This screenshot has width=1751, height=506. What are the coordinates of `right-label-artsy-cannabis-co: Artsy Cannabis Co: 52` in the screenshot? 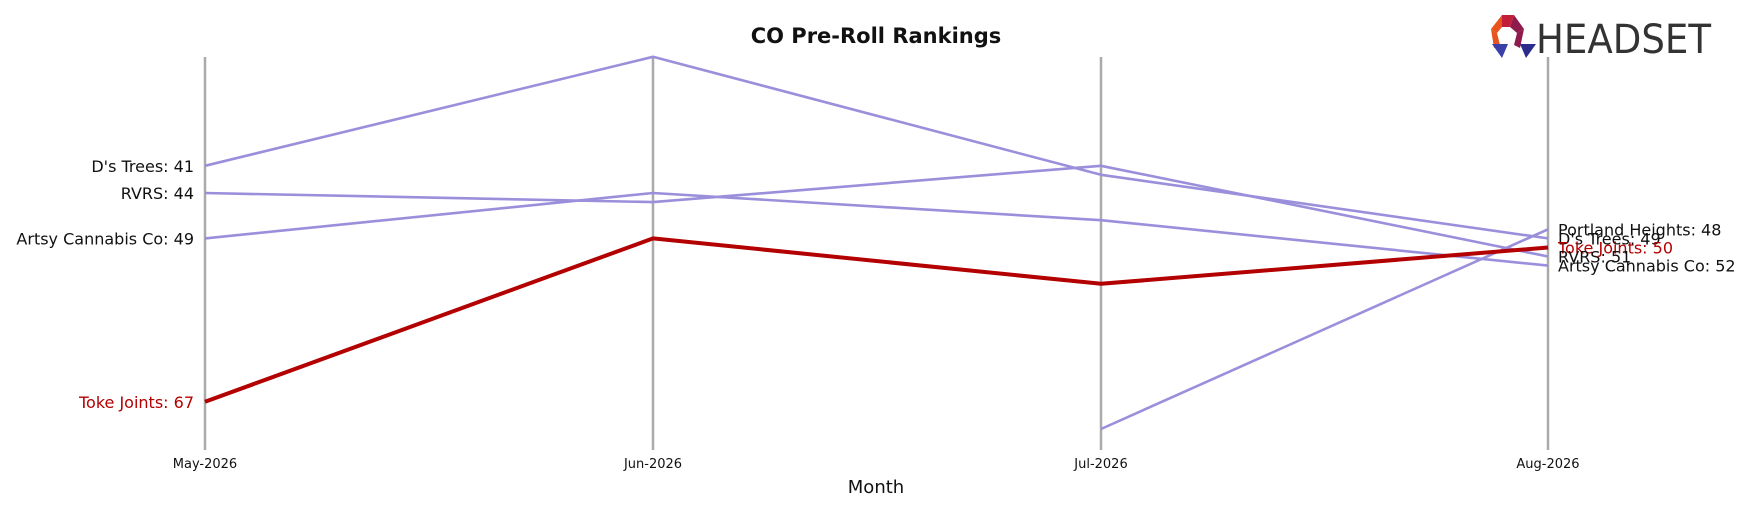 It's located at (1647, 266).